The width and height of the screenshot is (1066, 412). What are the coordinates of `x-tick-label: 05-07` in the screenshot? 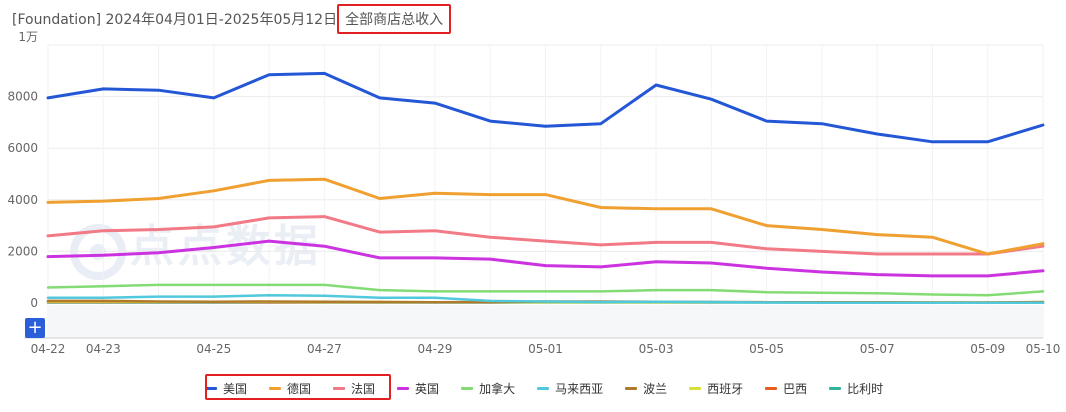 It's located at (877, 349).